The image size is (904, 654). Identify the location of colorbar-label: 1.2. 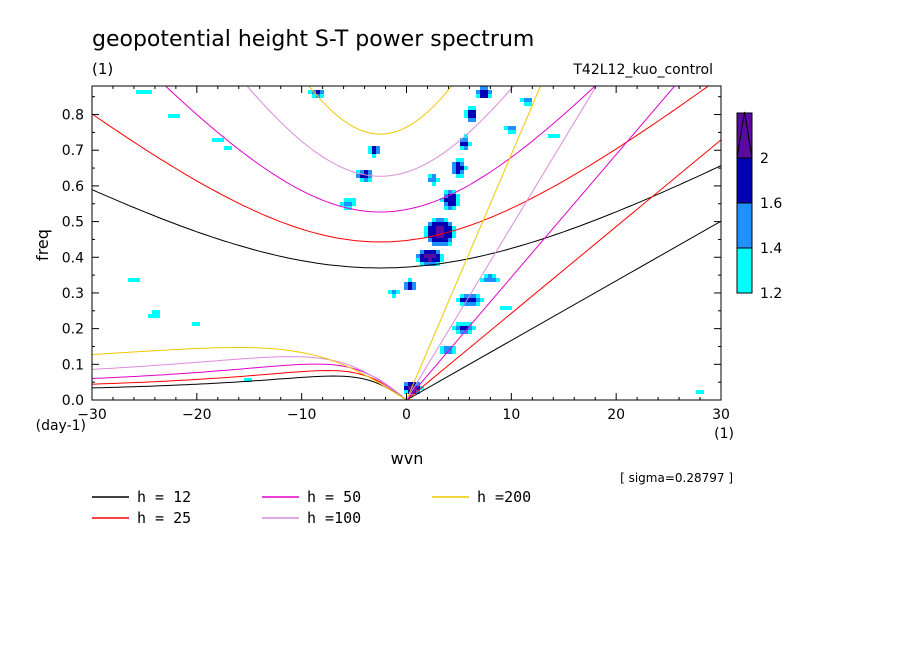
(771, 294).